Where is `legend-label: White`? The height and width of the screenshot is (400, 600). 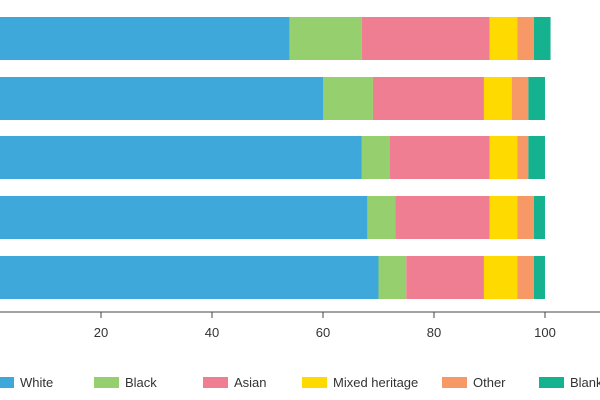 legend-label: White is located at coordinates (36, 382).